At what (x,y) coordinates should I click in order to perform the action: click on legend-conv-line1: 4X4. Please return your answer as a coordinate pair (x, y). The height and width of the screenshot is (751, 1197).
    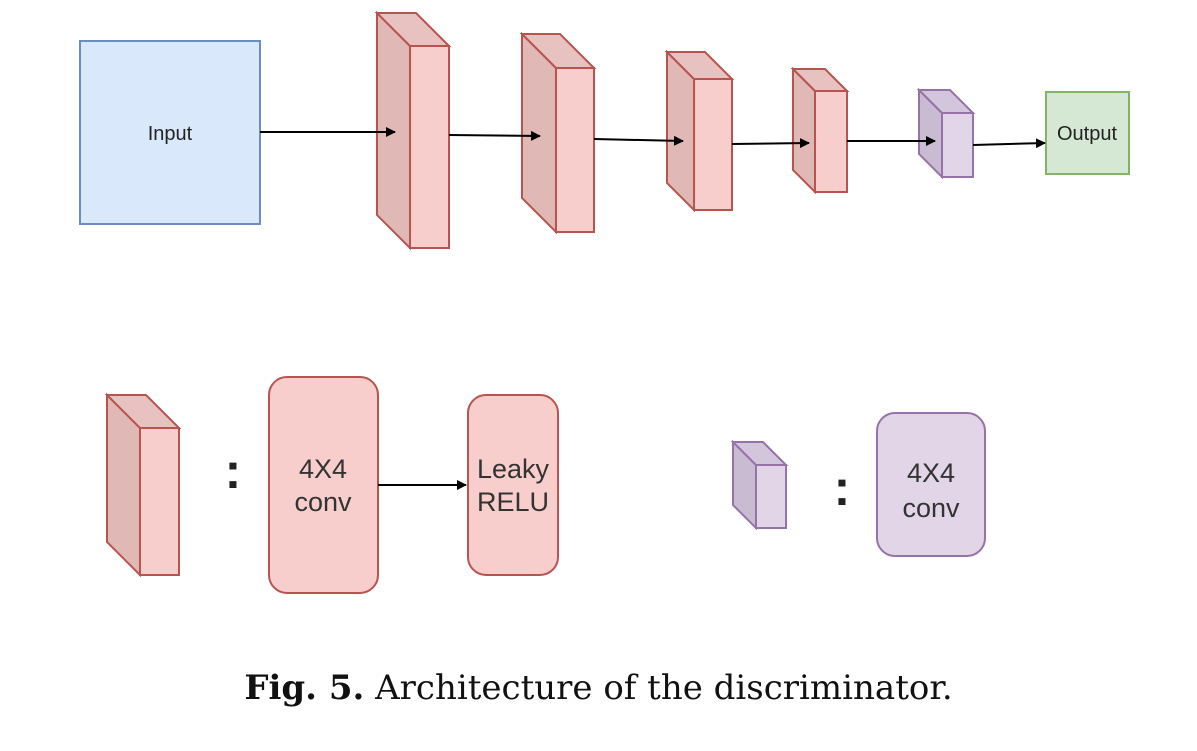
    Looking at the image, I should click on (323, 469).